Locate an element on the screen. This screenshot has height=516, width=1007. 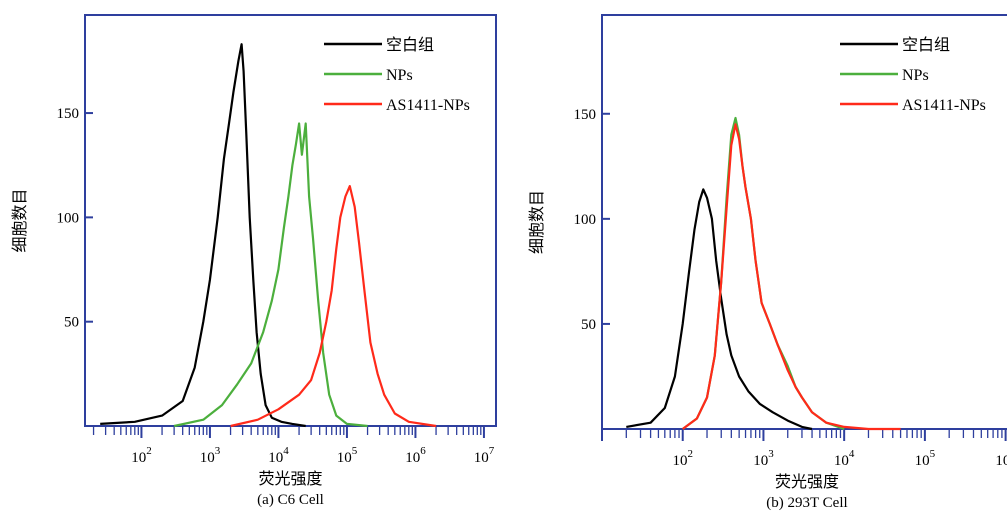
x-tick-label: 10⁷ is located at coordinates (484, 455).